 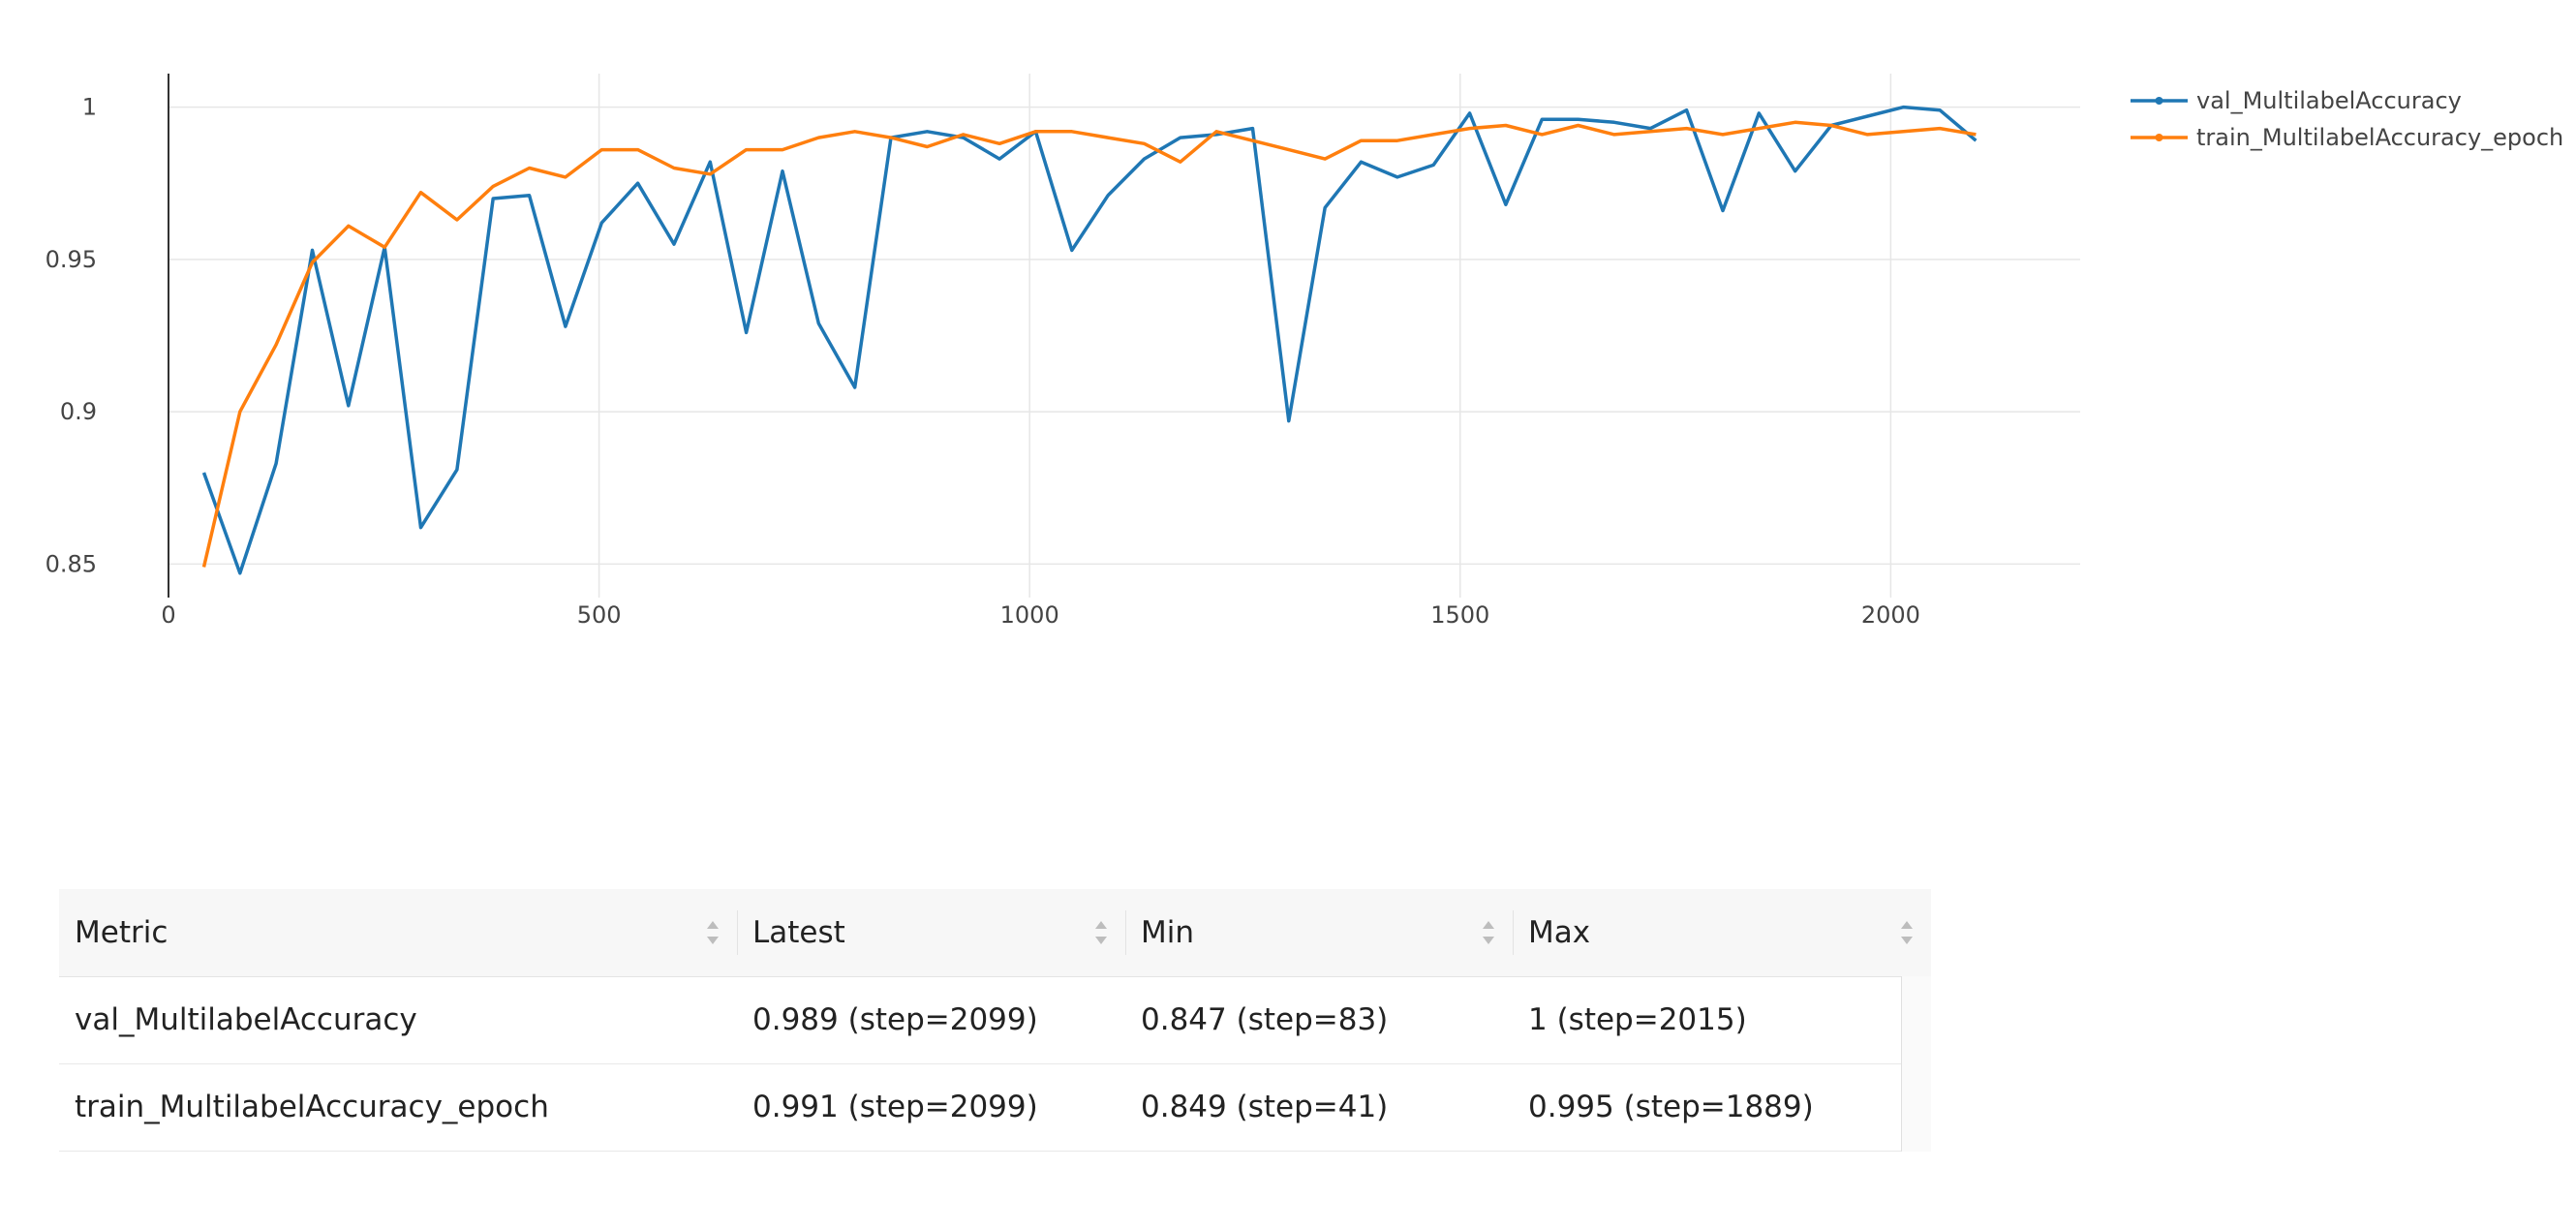 I want to click on legend-label: train_MultilabelAccuracy_epoch, so click(x=2379, y=137).